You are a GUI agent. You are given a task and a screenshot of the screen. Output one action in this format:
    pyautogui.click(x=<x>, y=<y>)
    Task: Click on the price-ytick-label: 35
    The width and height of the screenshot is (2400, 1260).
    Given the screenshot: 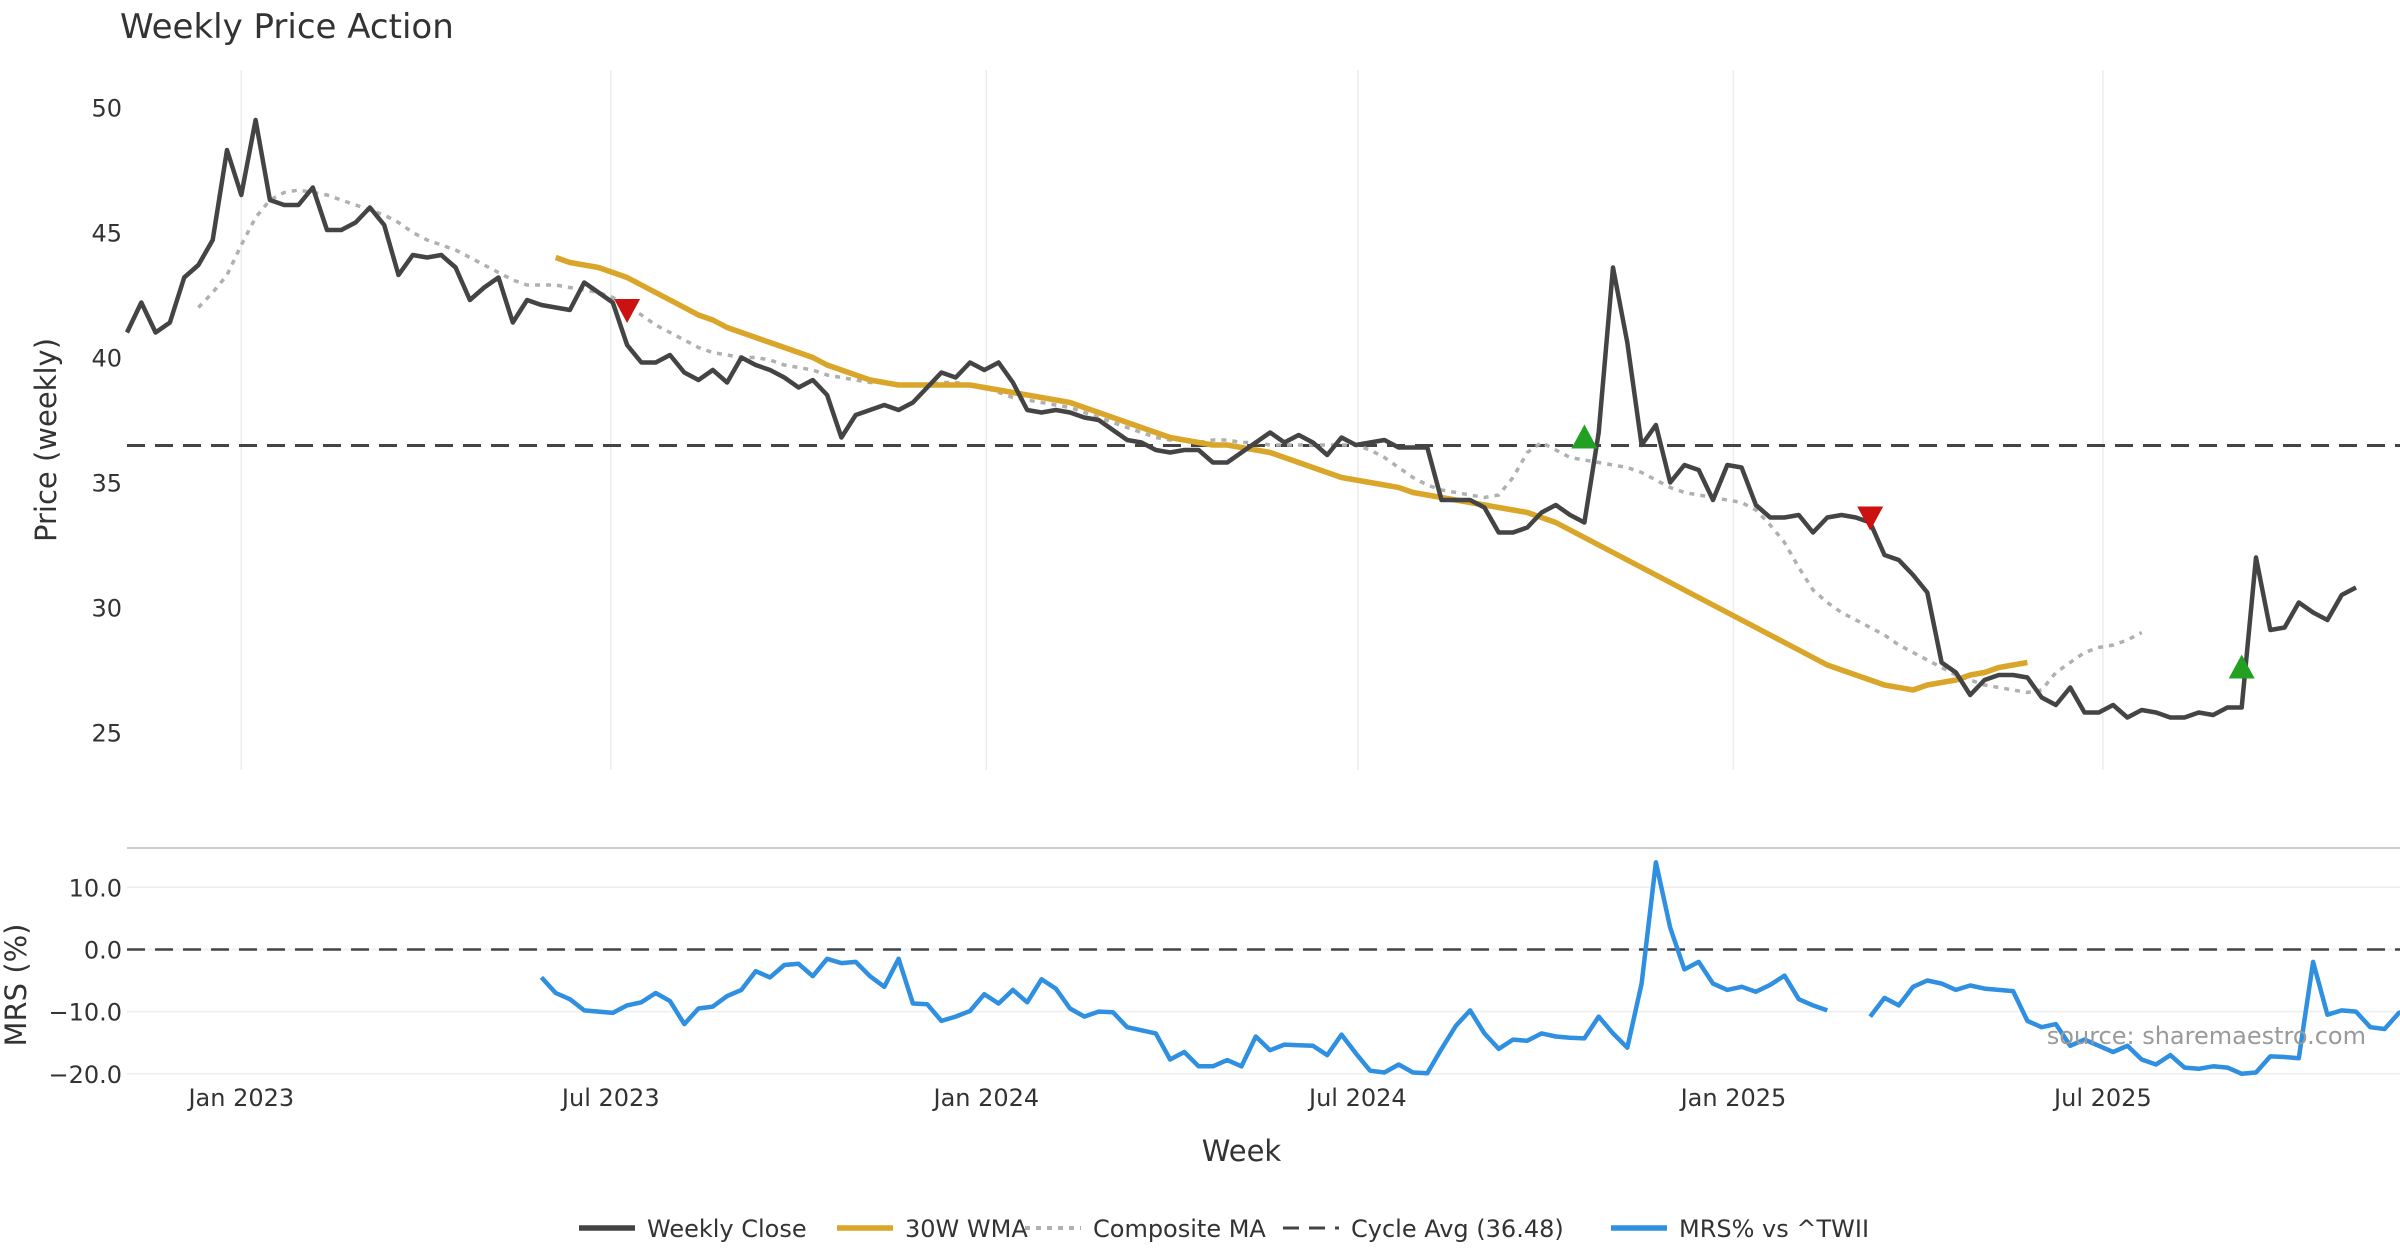 What is the action you would take?
    pyautogui.click(x=106, y=484)
    